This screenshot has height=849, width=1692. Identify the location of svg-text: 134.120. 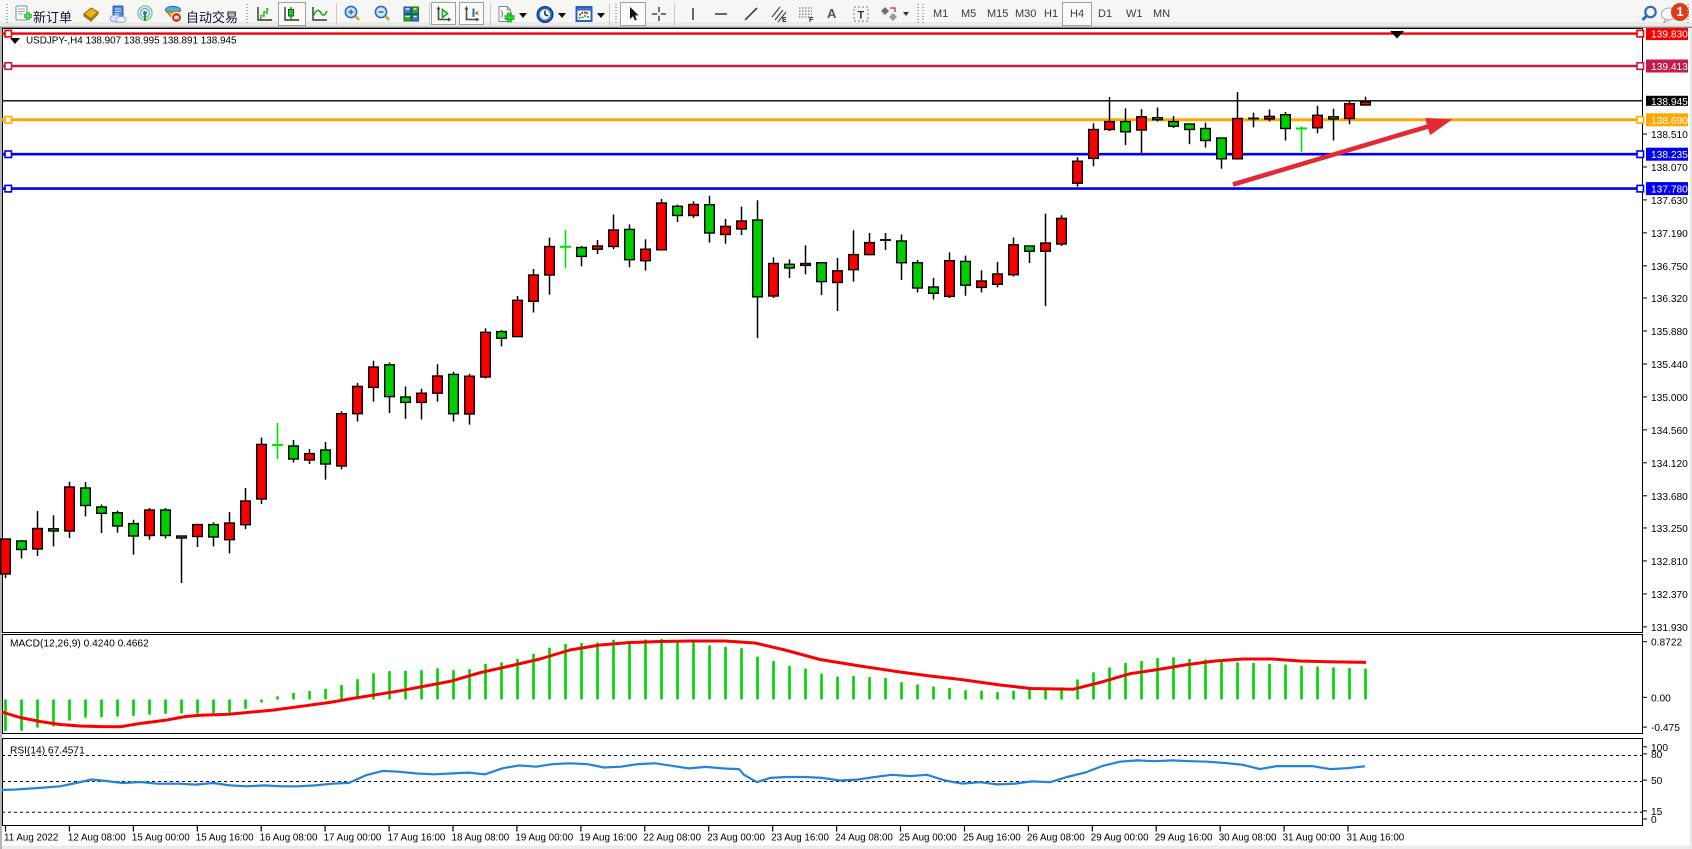
(1669, 464).